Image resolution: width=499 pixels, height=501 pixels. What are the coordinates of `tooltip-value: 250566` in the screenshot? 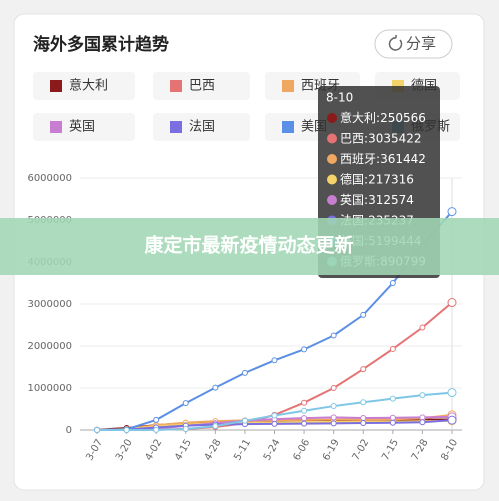 It's located at (403, 118).